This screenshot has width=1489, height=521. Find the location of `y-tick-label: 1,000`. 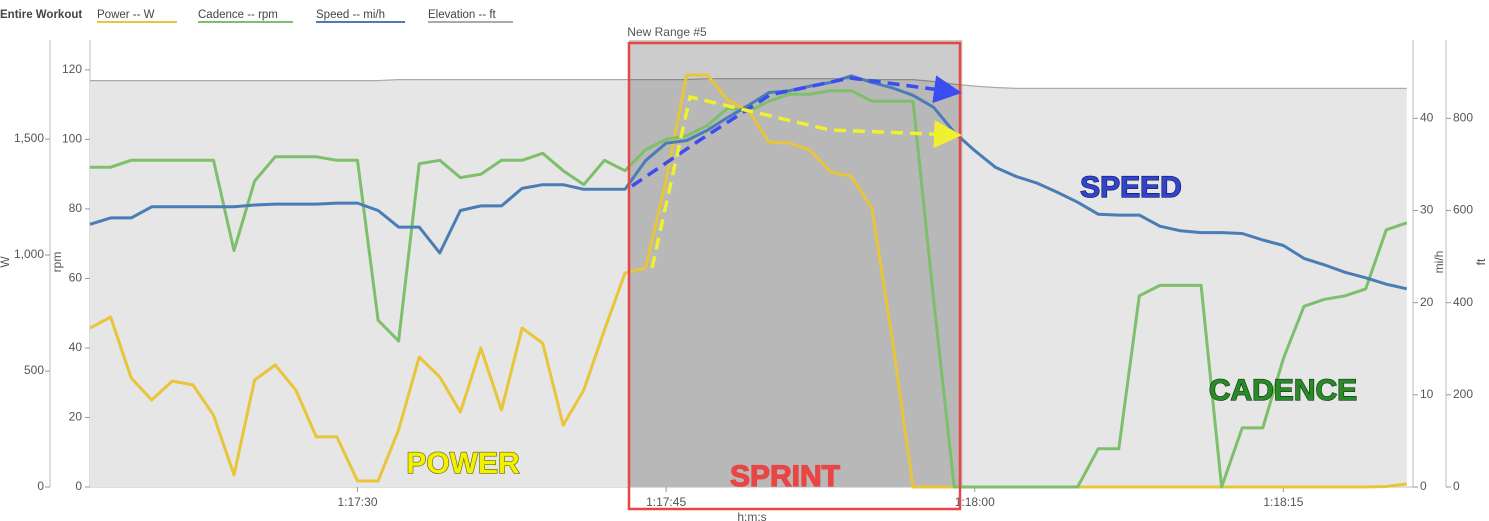

y-tick-label: 1,000 is located at coordinates (29, 254).